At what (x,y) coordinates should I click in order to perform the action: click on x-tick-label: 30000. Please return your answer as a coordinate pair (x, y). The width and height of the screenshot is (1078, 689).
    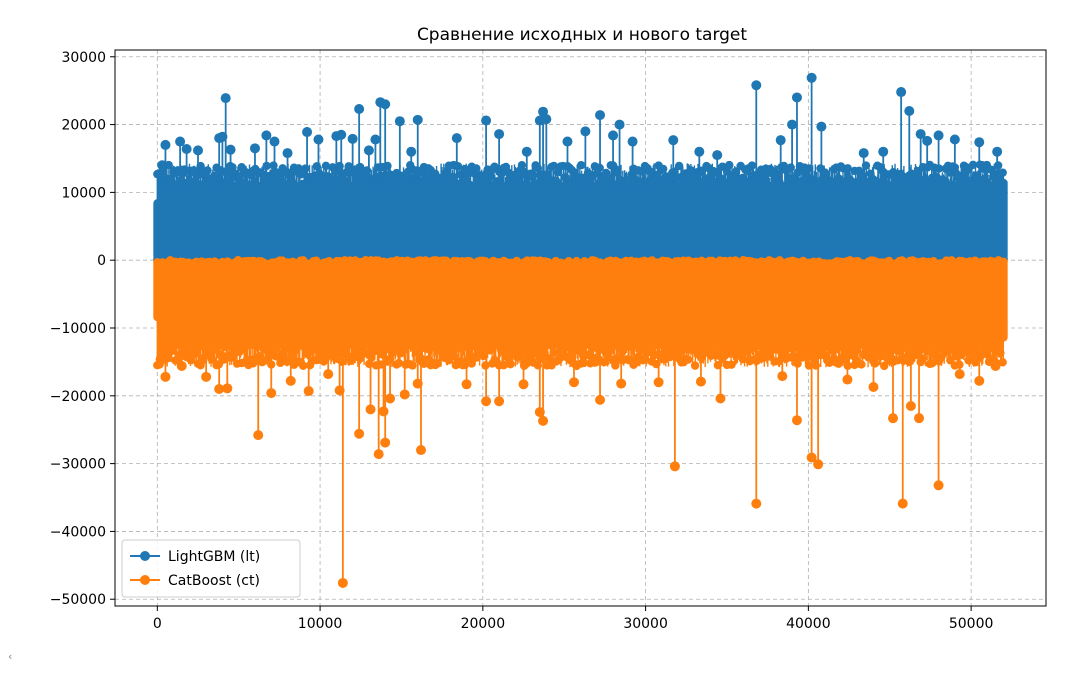
    Looking at the image, I should click on (645, 624).